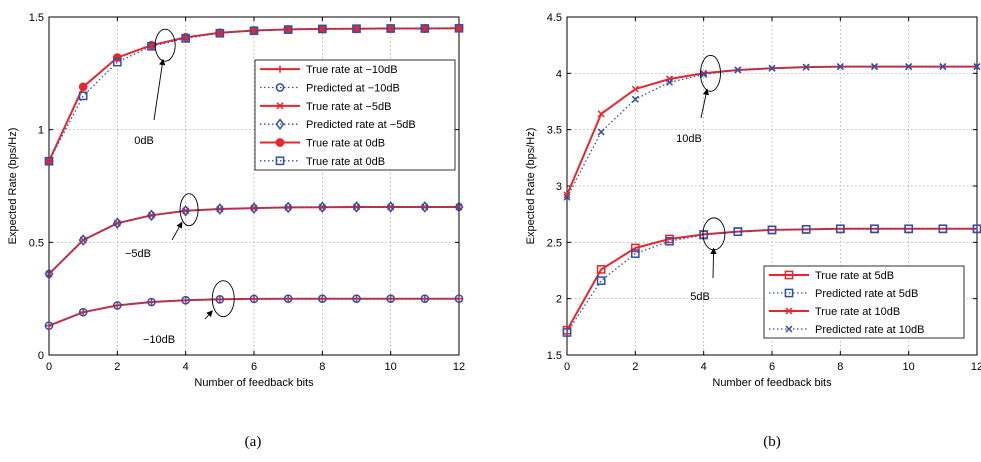 The image size is (981, 462). Describe the element at coordinates (708, 260) in the screenshot. I see `annotation: 5dB` at that location.